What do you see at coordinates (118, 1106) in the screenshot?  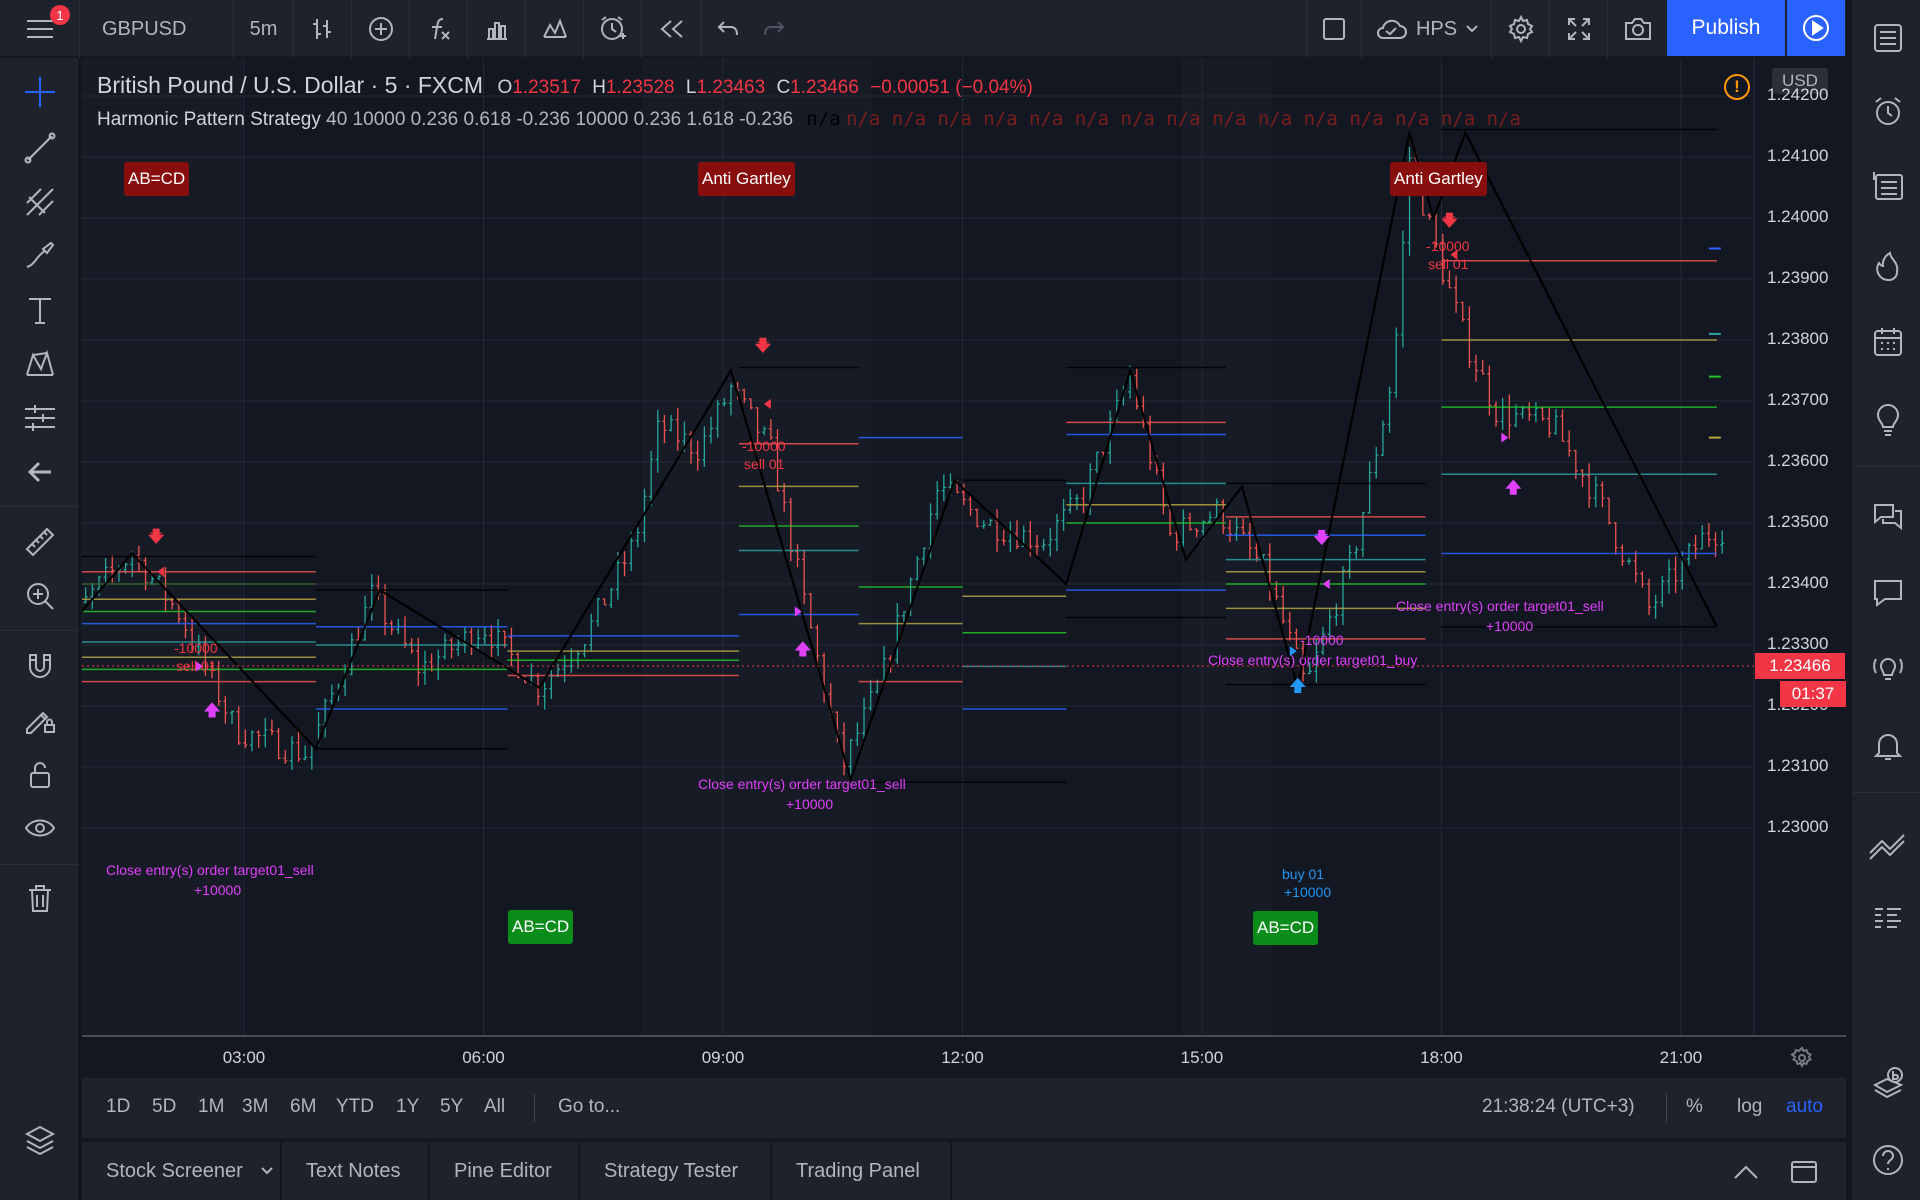 I see `range-button-1d: 1D` at bounding box center [118, 1106].